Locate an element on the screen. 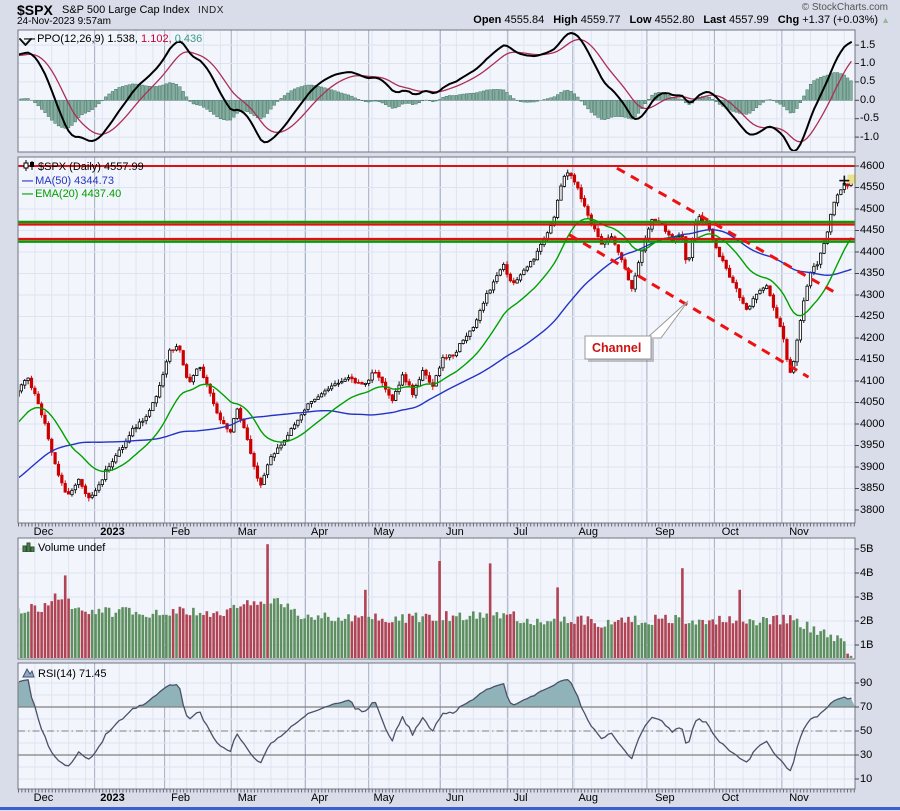 This screenshot has width=900, height=811. collapse-panel-icon is located at coordinates (25, 42).